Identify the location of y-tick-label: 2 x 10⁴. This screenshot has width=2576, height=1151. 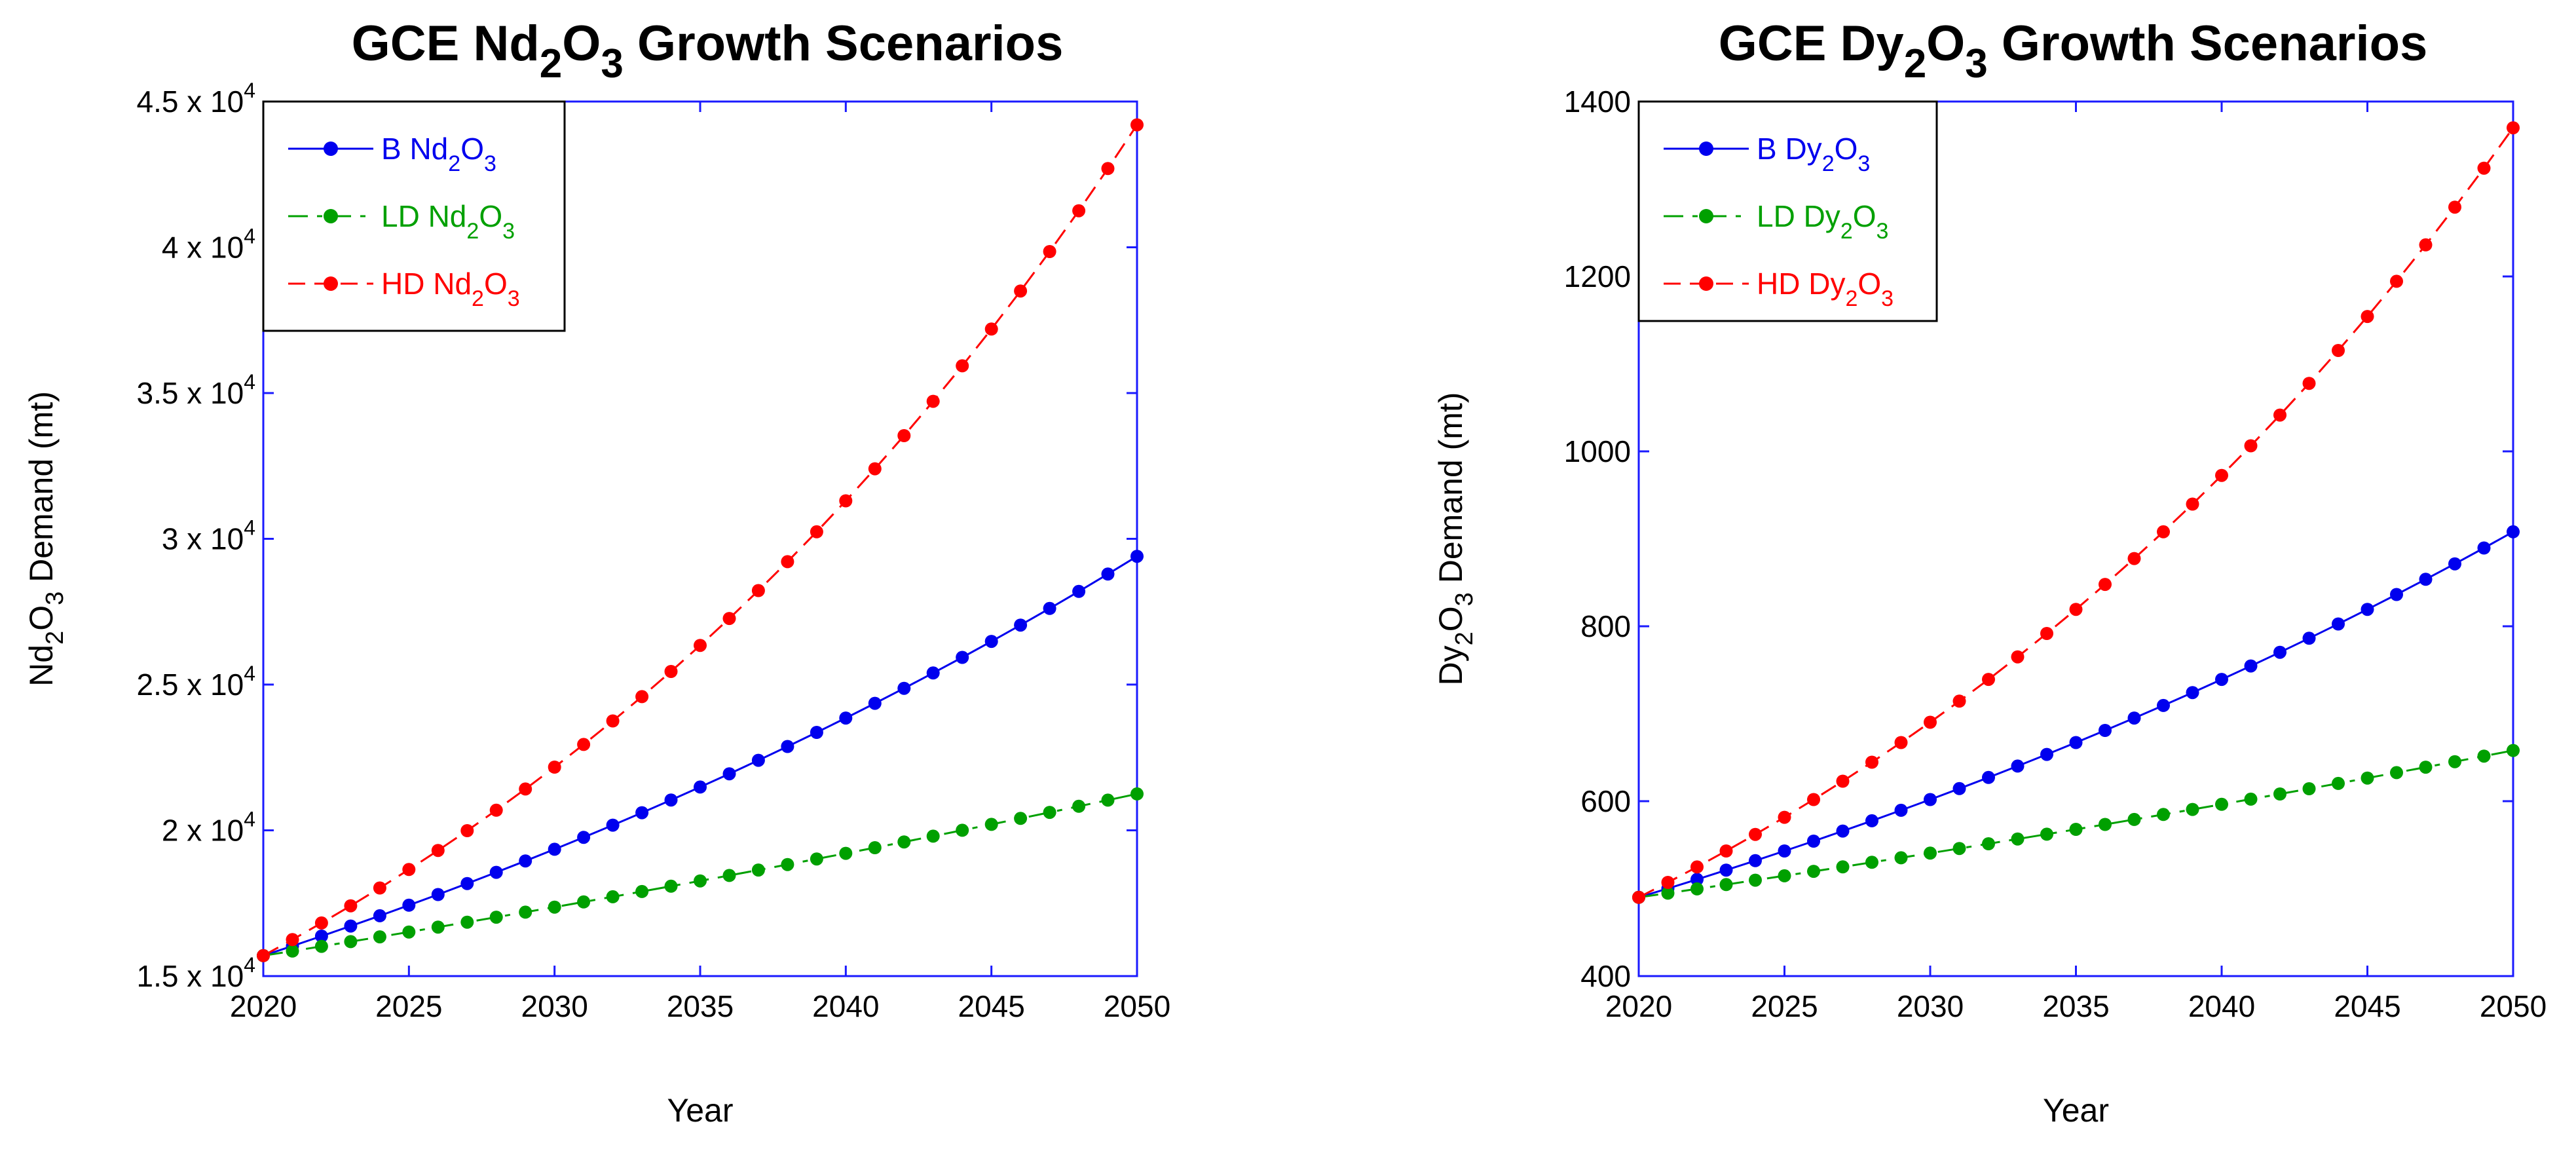
(208, 828).